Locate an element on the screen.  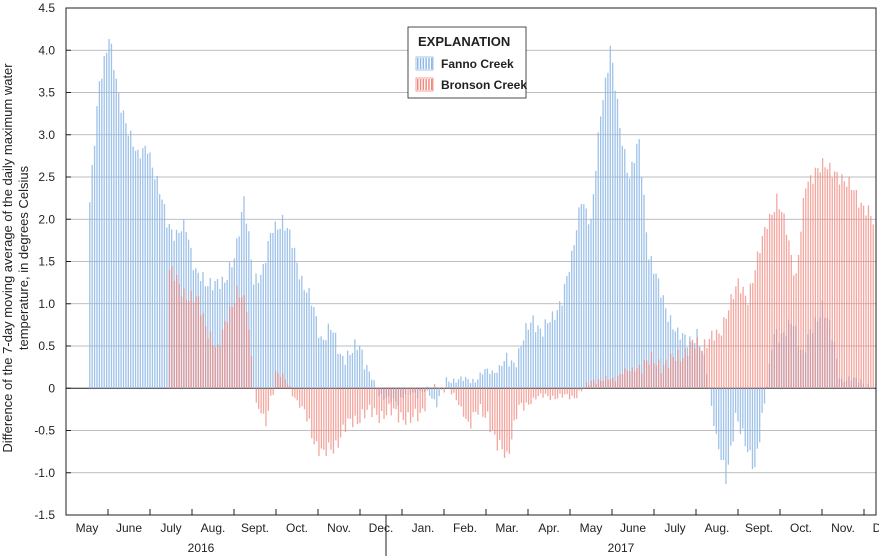
x-tick-label: Oct. is located at coordinates (801, 528).